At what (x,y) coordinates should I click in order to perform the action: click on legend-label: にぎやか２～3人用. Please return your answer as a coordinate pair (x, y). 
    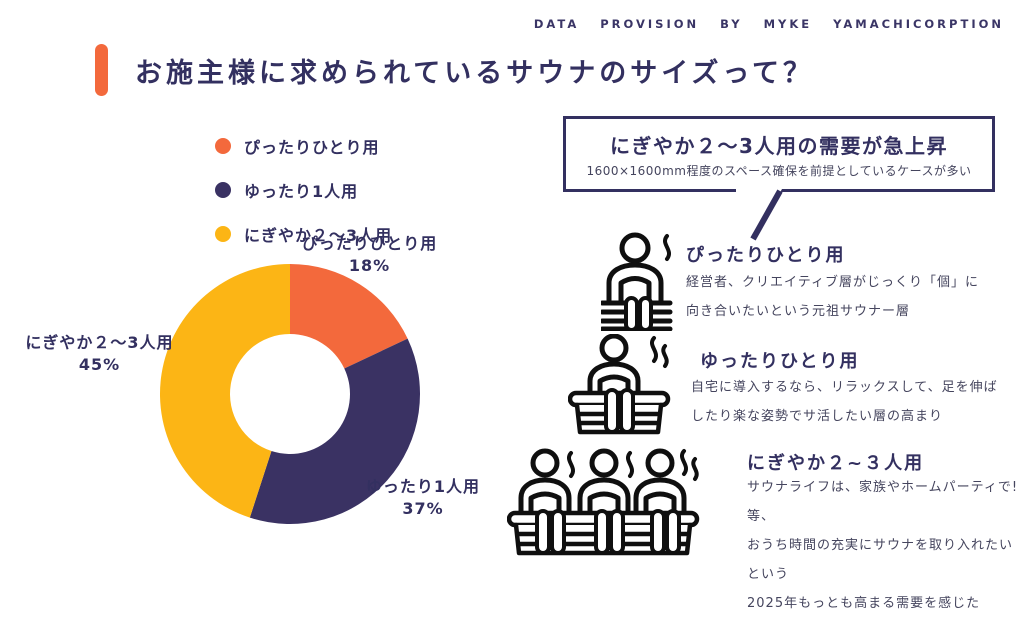
    Looking at the image, I should click on (318, 235).